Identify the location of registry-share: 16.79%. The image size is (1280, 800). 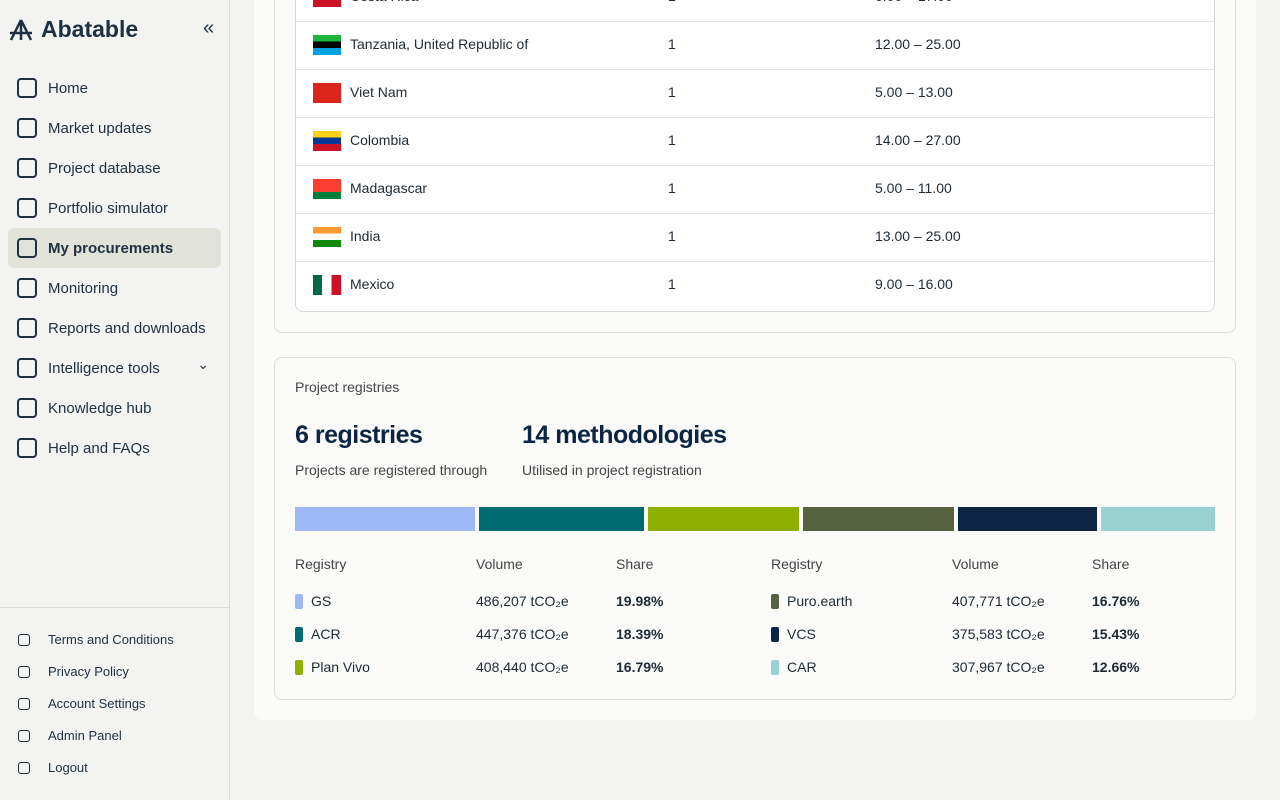
(640, 667).